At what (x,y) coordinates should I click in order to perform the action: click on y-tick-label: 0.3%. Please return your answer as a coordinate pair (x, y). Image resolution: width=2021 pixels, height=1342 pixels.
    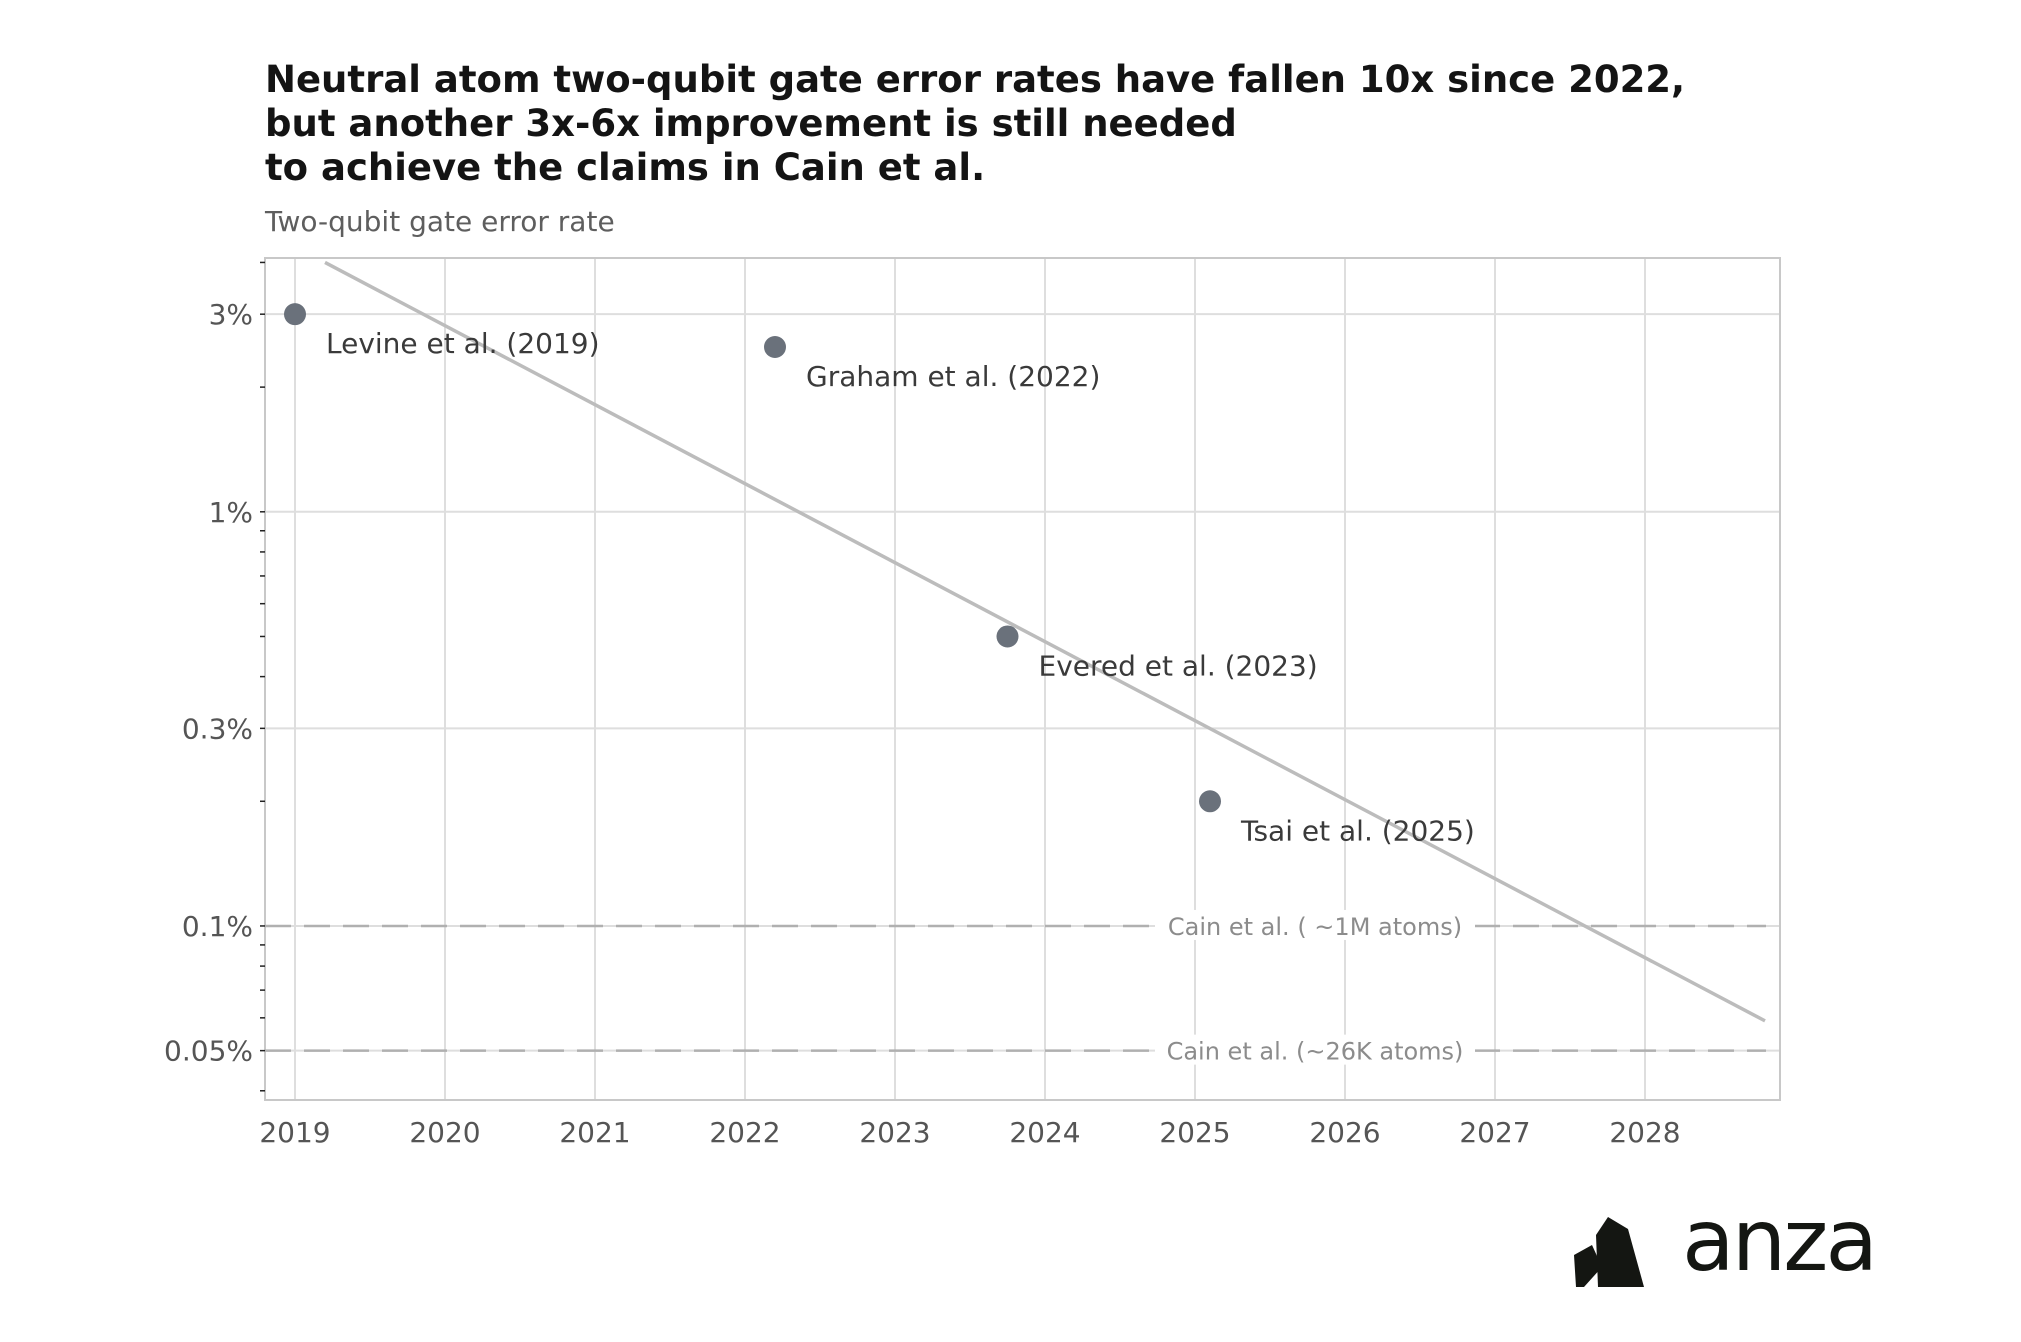
    Looking at the image, I should click on (217, 728).